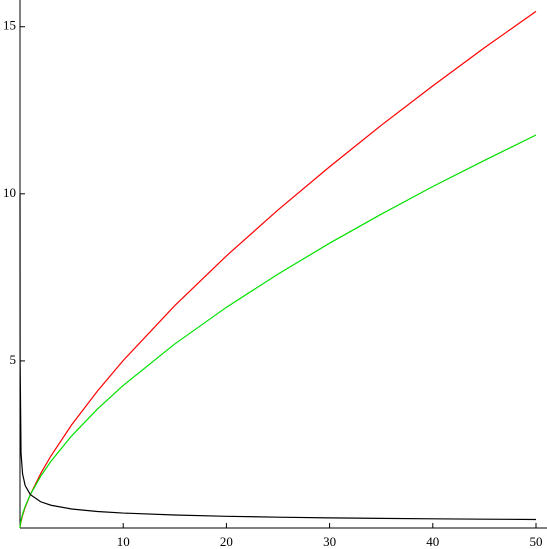  What do you see at coordinates (123, 541) in the screenshot?
I see `x-tick-label: 10` at bounding box center [123, 541].